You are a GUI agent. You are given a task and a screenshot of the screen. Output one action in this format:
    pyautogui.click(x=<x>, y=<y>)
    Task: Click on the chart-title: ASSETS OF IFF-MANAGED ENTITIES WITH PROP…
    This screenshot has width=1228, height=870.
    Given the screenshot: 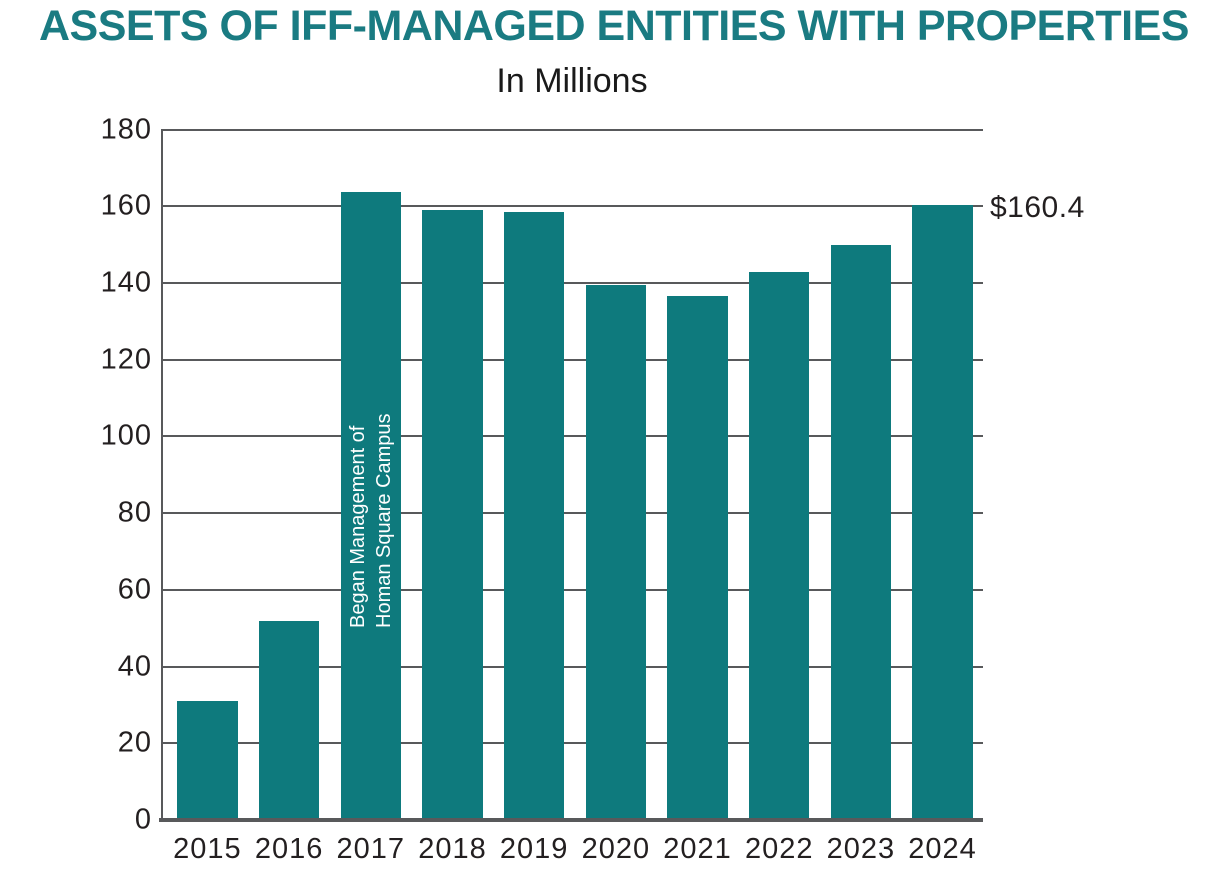 What is the action you would take?
    pyautogui.click(x=614, y=26)
    